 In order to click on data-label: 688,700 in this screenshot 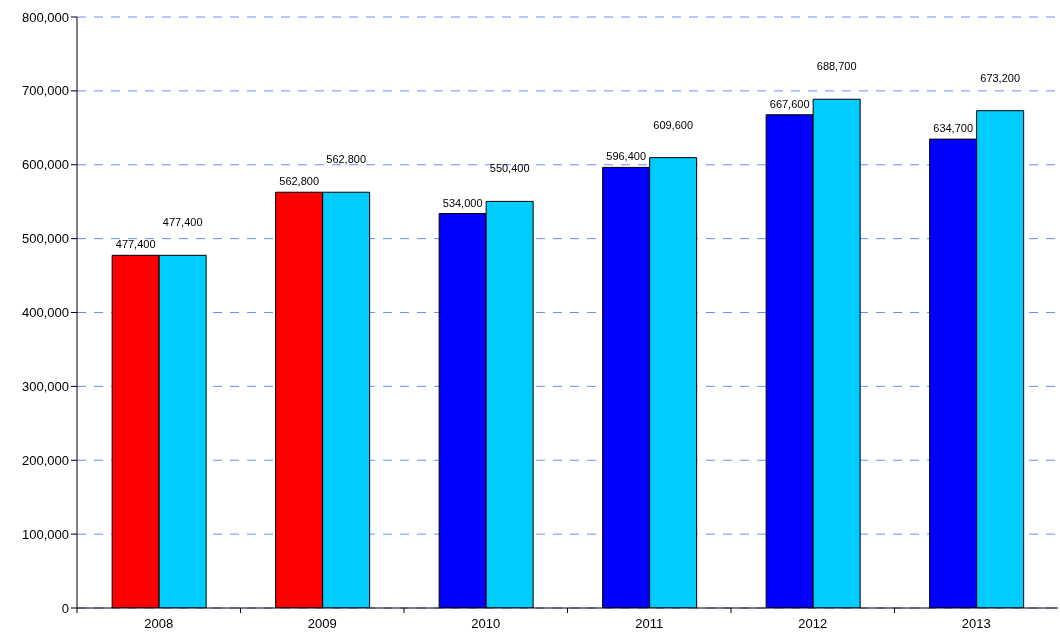, I will do `click(836, 66)`.